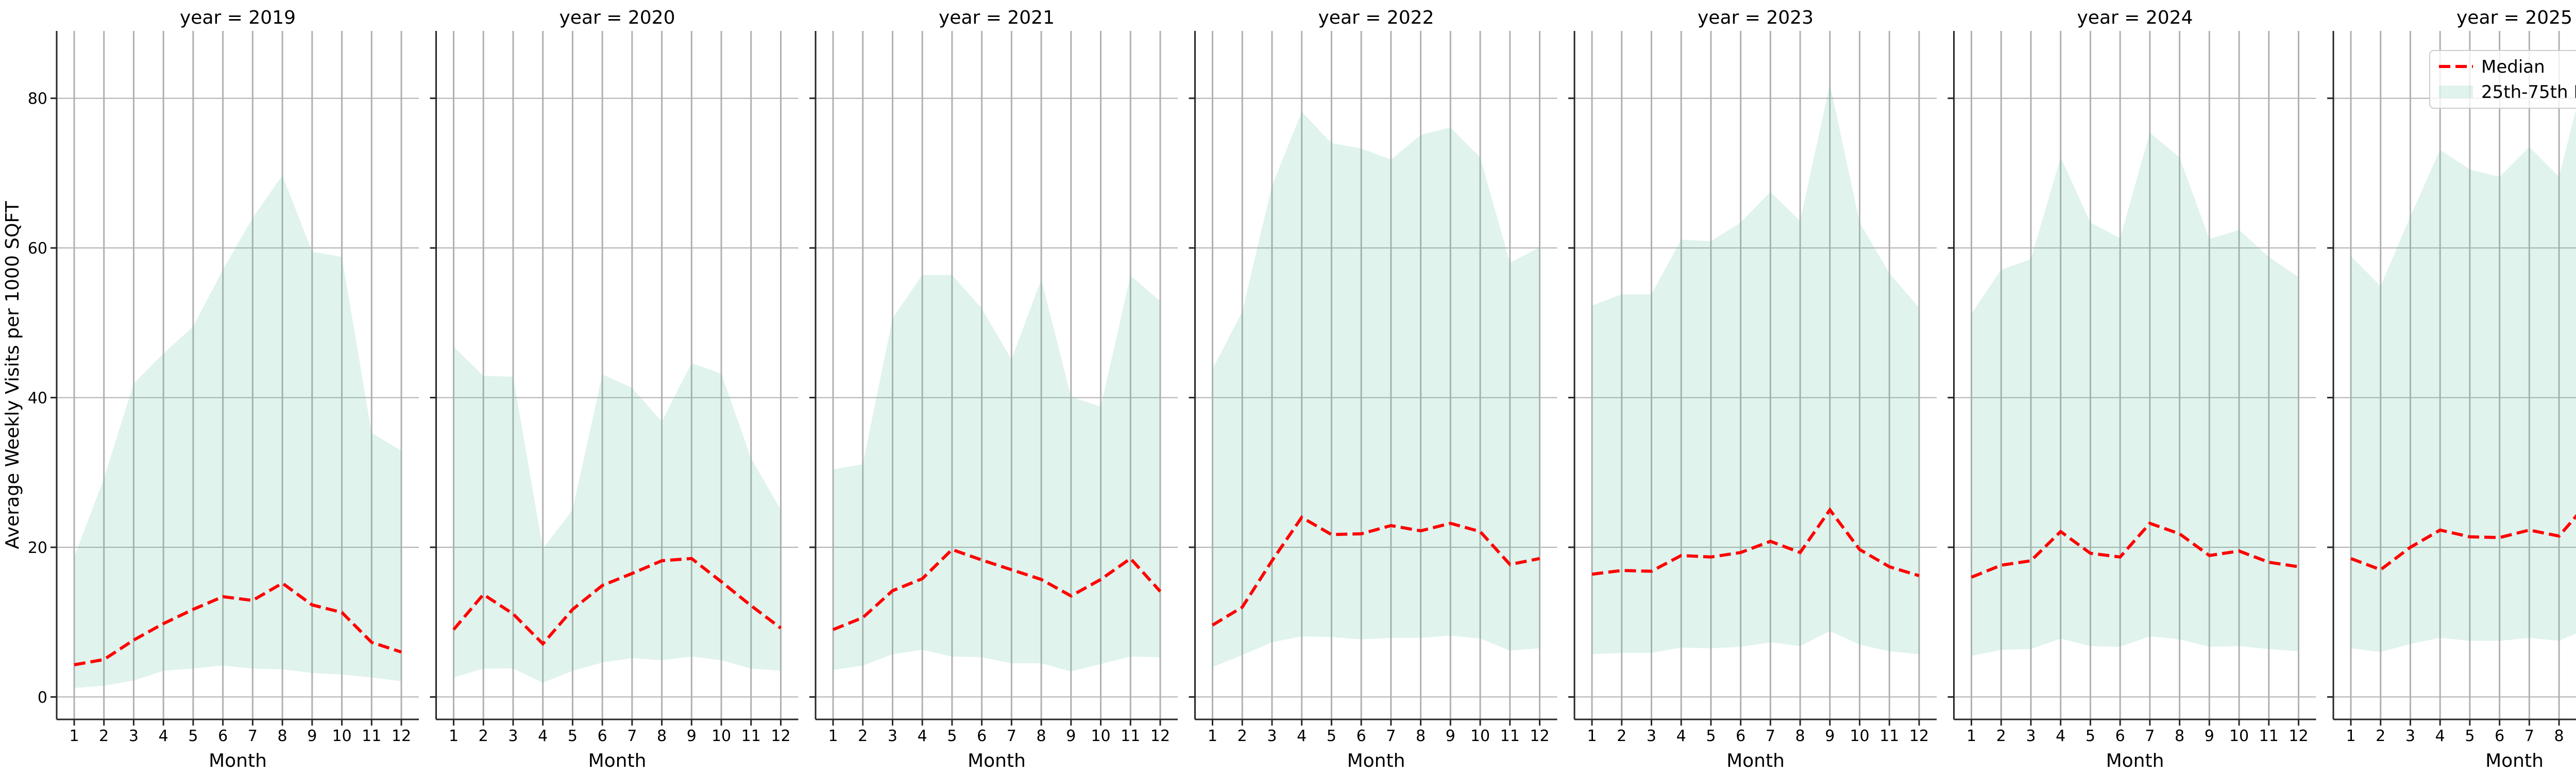  I want to click on panel-title: year = 2025, so click(2514, 17).